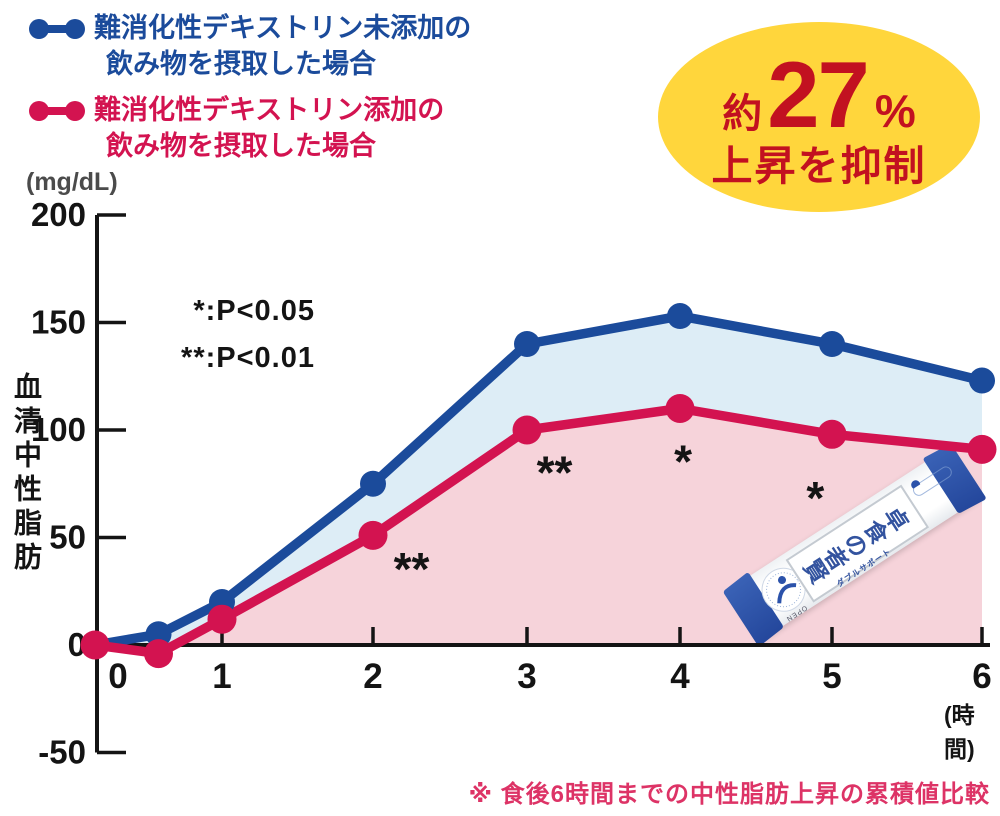  Describe the element at coordinates (58, 322) in the screenshot. I see `y-tick-label: 150` at that location.